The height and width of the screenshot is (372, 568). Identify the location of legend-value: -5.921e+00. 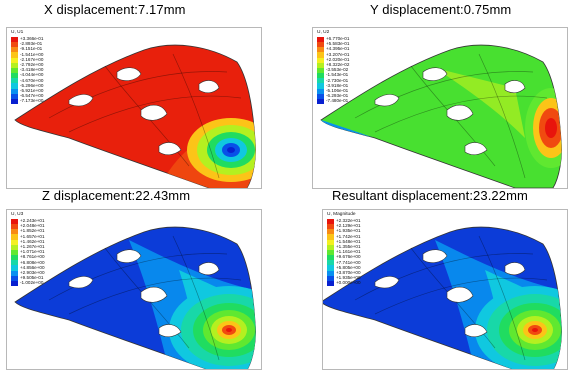
(32, 90).